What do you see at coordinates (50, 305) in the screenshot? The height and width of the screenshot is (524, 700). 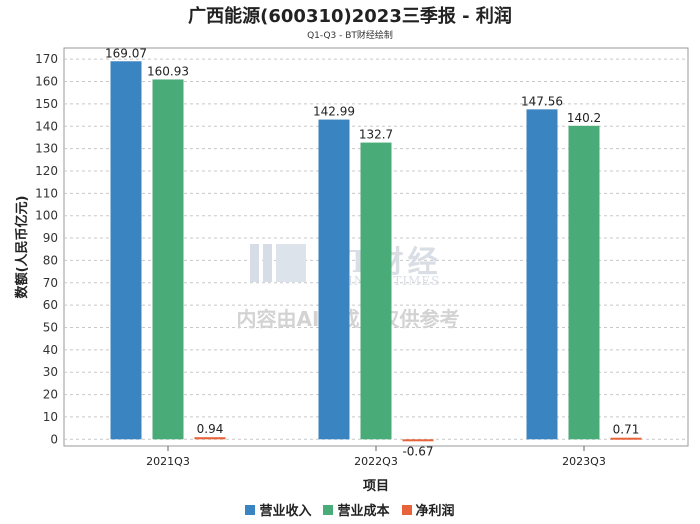 I see `y-tick-label: 60` at bounding box center [50, 305].